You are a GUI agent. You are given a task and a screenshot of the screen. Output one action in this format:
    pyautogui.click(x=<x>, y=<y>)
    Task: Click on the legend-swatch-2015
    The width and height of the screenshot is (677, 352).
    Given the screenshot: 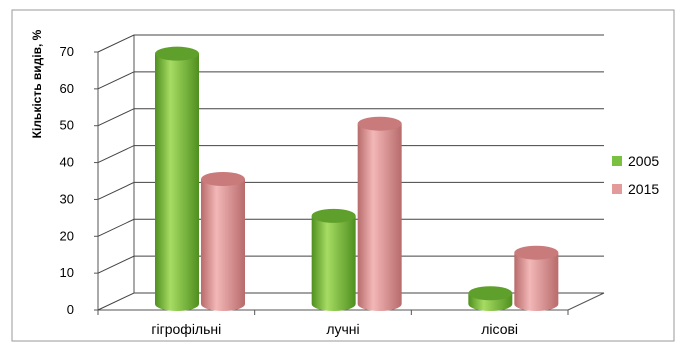 What is the action you would take?
    pyautogui.click(x=617, y=189)
    